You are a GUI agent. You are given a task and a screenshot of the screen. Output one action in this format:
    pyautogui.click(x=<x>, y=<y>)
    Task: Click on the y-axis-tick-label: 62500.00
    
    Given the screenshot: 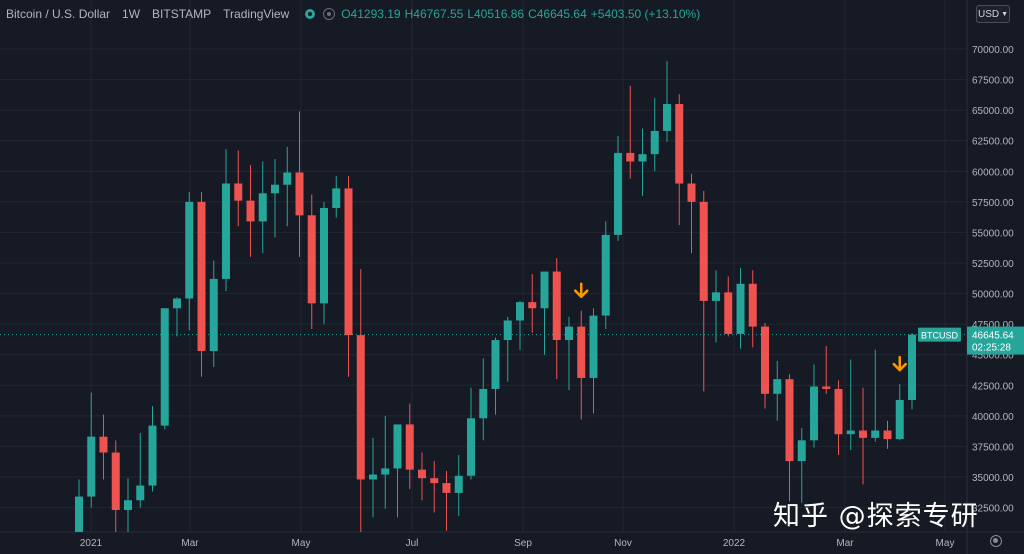 What is the action you would take?
    pyautogui.click(x=993, y=142)
    